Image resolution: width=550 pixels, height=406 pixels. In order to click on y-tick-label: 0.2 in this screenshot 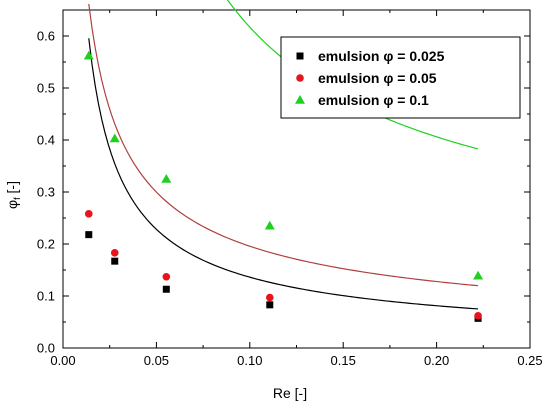, I will do `click(46, 244)`.